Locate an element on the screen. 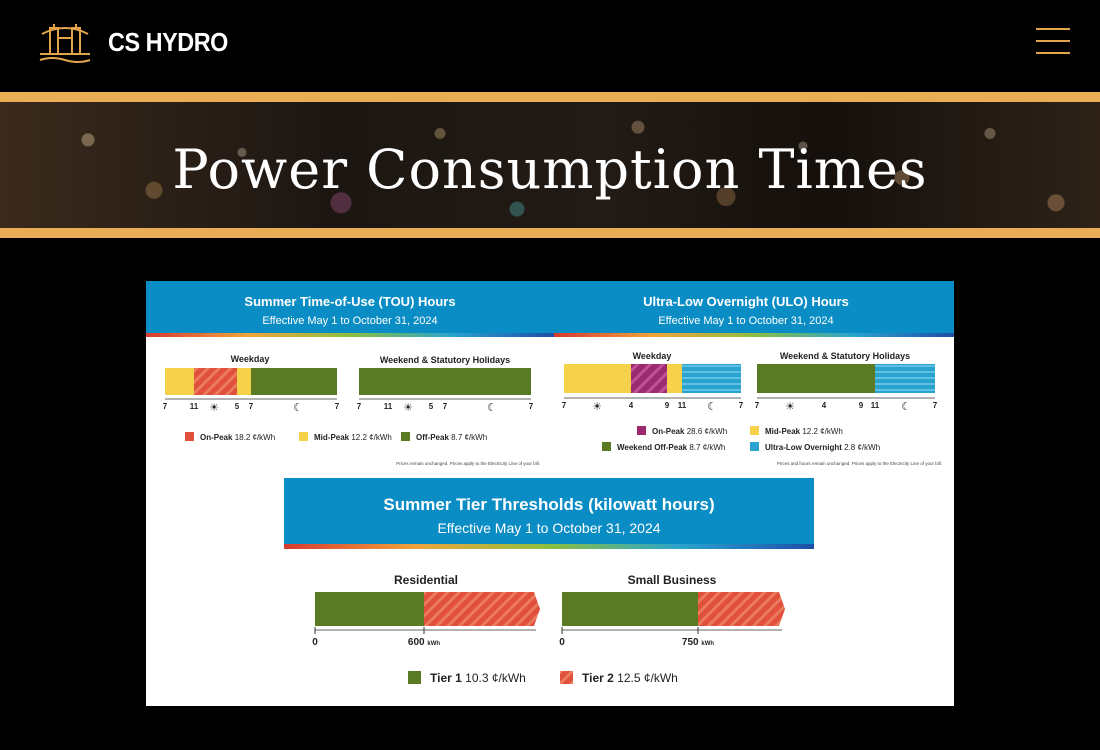  legend-mid-peak-price: 12.2 ¢/kWh is located at coordinates (371, 437).